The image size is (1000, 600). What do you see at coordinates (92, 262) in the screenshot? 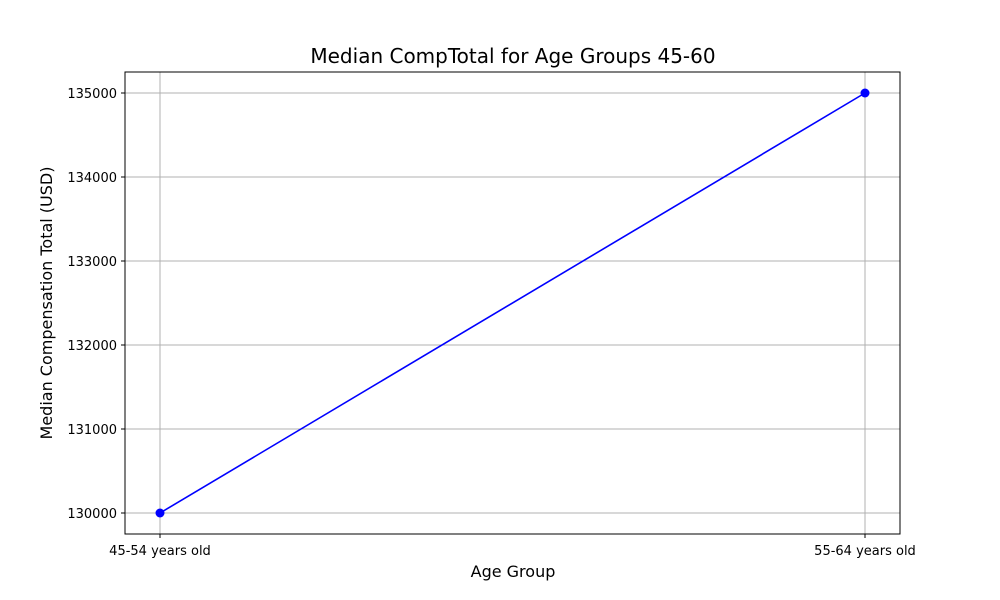
I see `y-tick-label: 133000` at bounding box center [92, 262].